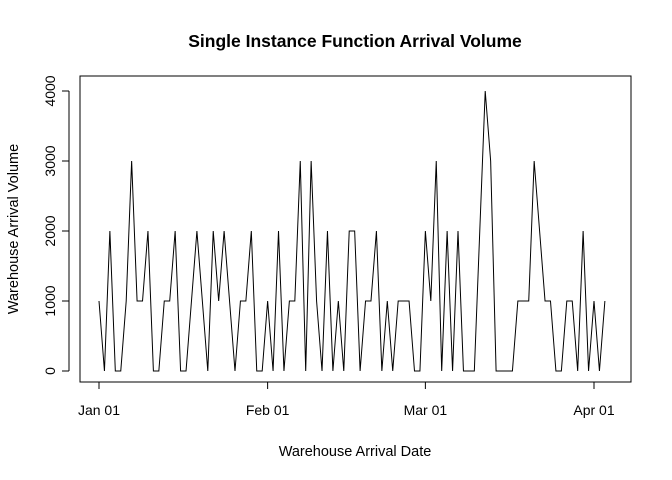  I want to click on y-tick-label: 3000, so click(50, 160).